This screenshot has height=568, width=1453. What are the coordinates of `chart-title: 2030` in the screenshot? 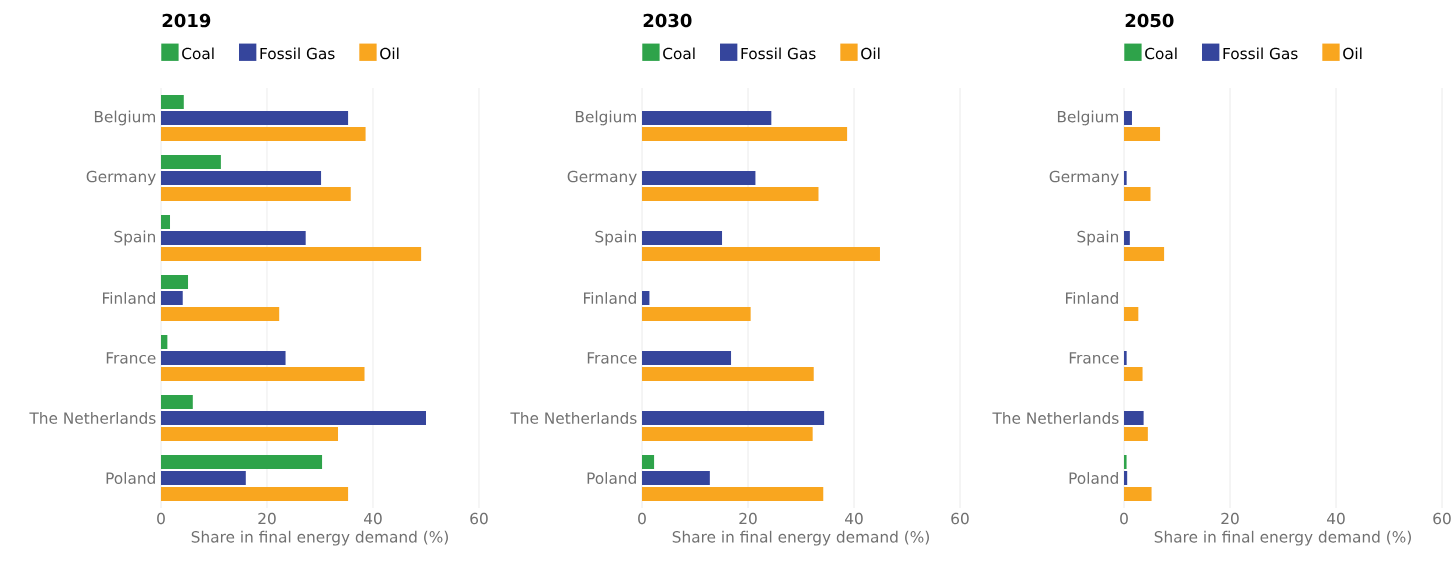 It's located at (667, 20).